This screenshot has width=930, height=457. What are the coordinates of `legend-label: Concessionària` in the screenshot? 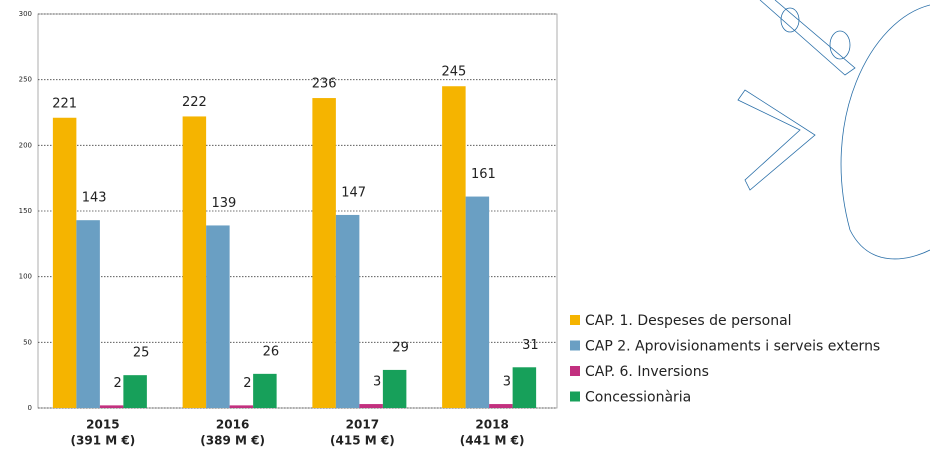 It's located at (638, 398).